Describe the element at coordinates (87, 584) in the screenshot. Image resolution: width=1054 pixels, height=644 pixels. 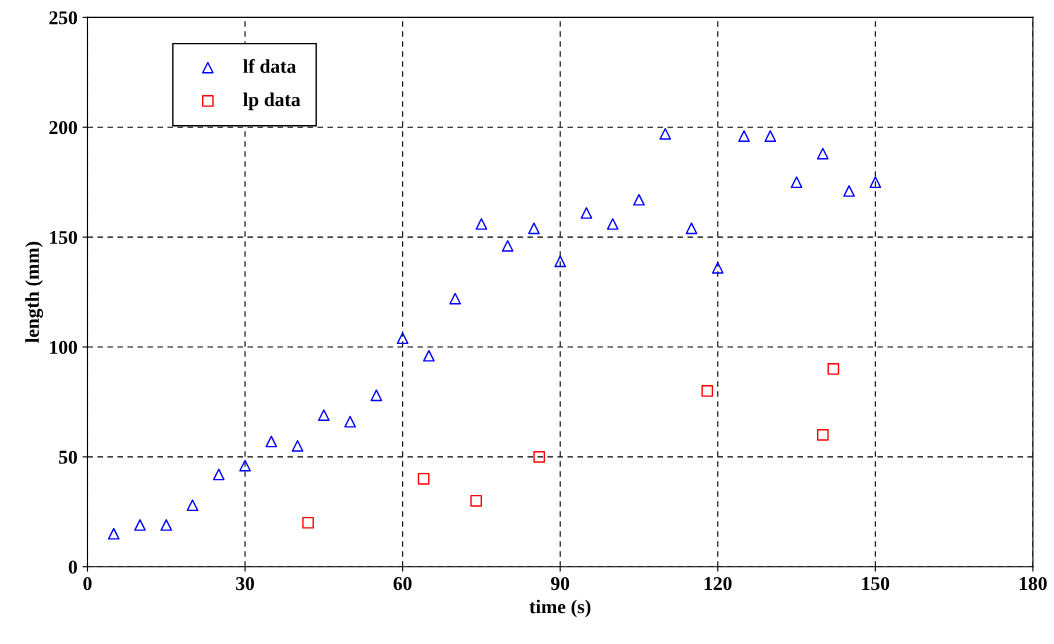
I see `x-tick-label: 0` at that location.